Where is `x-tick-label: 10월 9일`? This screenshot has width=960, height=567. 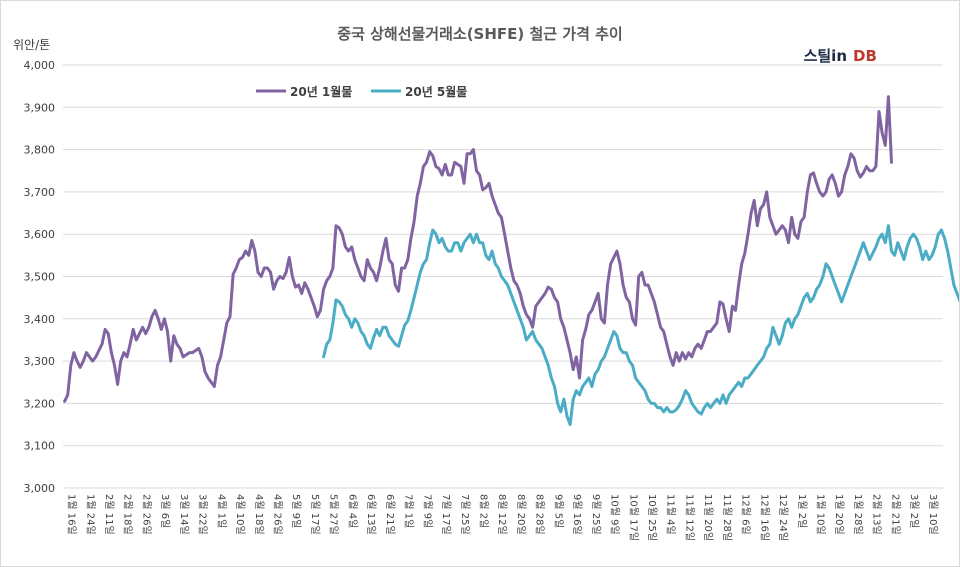
x-tick-label: 10월 9일 is located at coordinates (615, 514).